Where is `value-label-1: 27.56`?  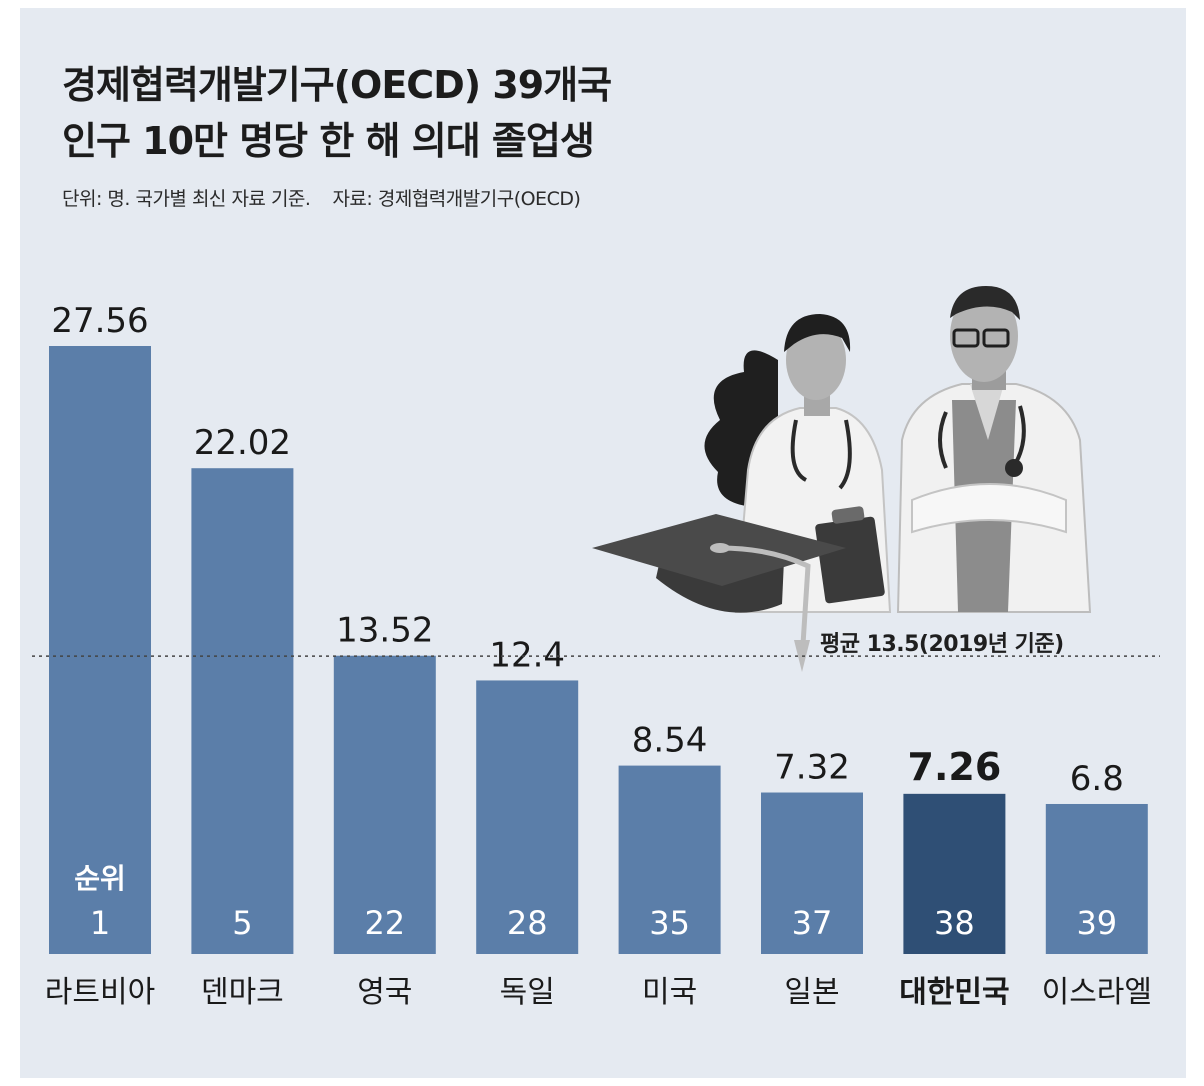
value-label-1: 27.56 is located at coordinates (99, 321).